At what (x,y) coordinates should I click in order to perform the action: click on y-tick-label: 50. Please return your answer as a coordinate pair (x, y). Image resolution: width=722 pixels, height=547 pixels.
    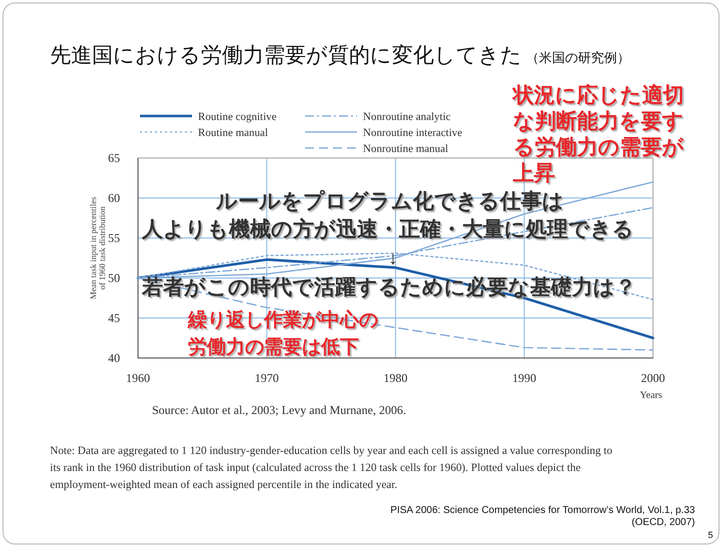
    Looking at the image, I should click on (114, 278).